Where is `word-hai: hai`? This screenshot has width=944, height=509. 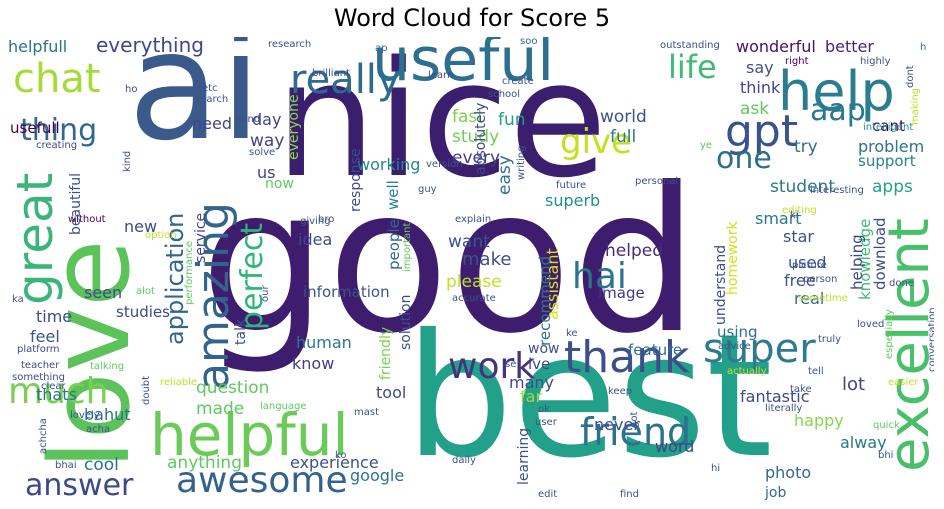
word-hai: hai is located at coordinates (599, 276).